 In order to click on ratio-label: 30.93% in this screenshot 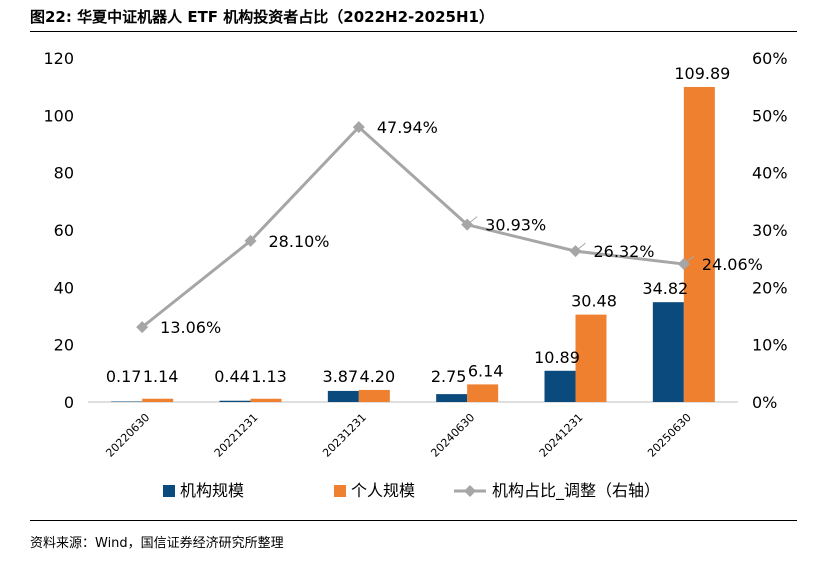, I will do `click(515, 225)`.